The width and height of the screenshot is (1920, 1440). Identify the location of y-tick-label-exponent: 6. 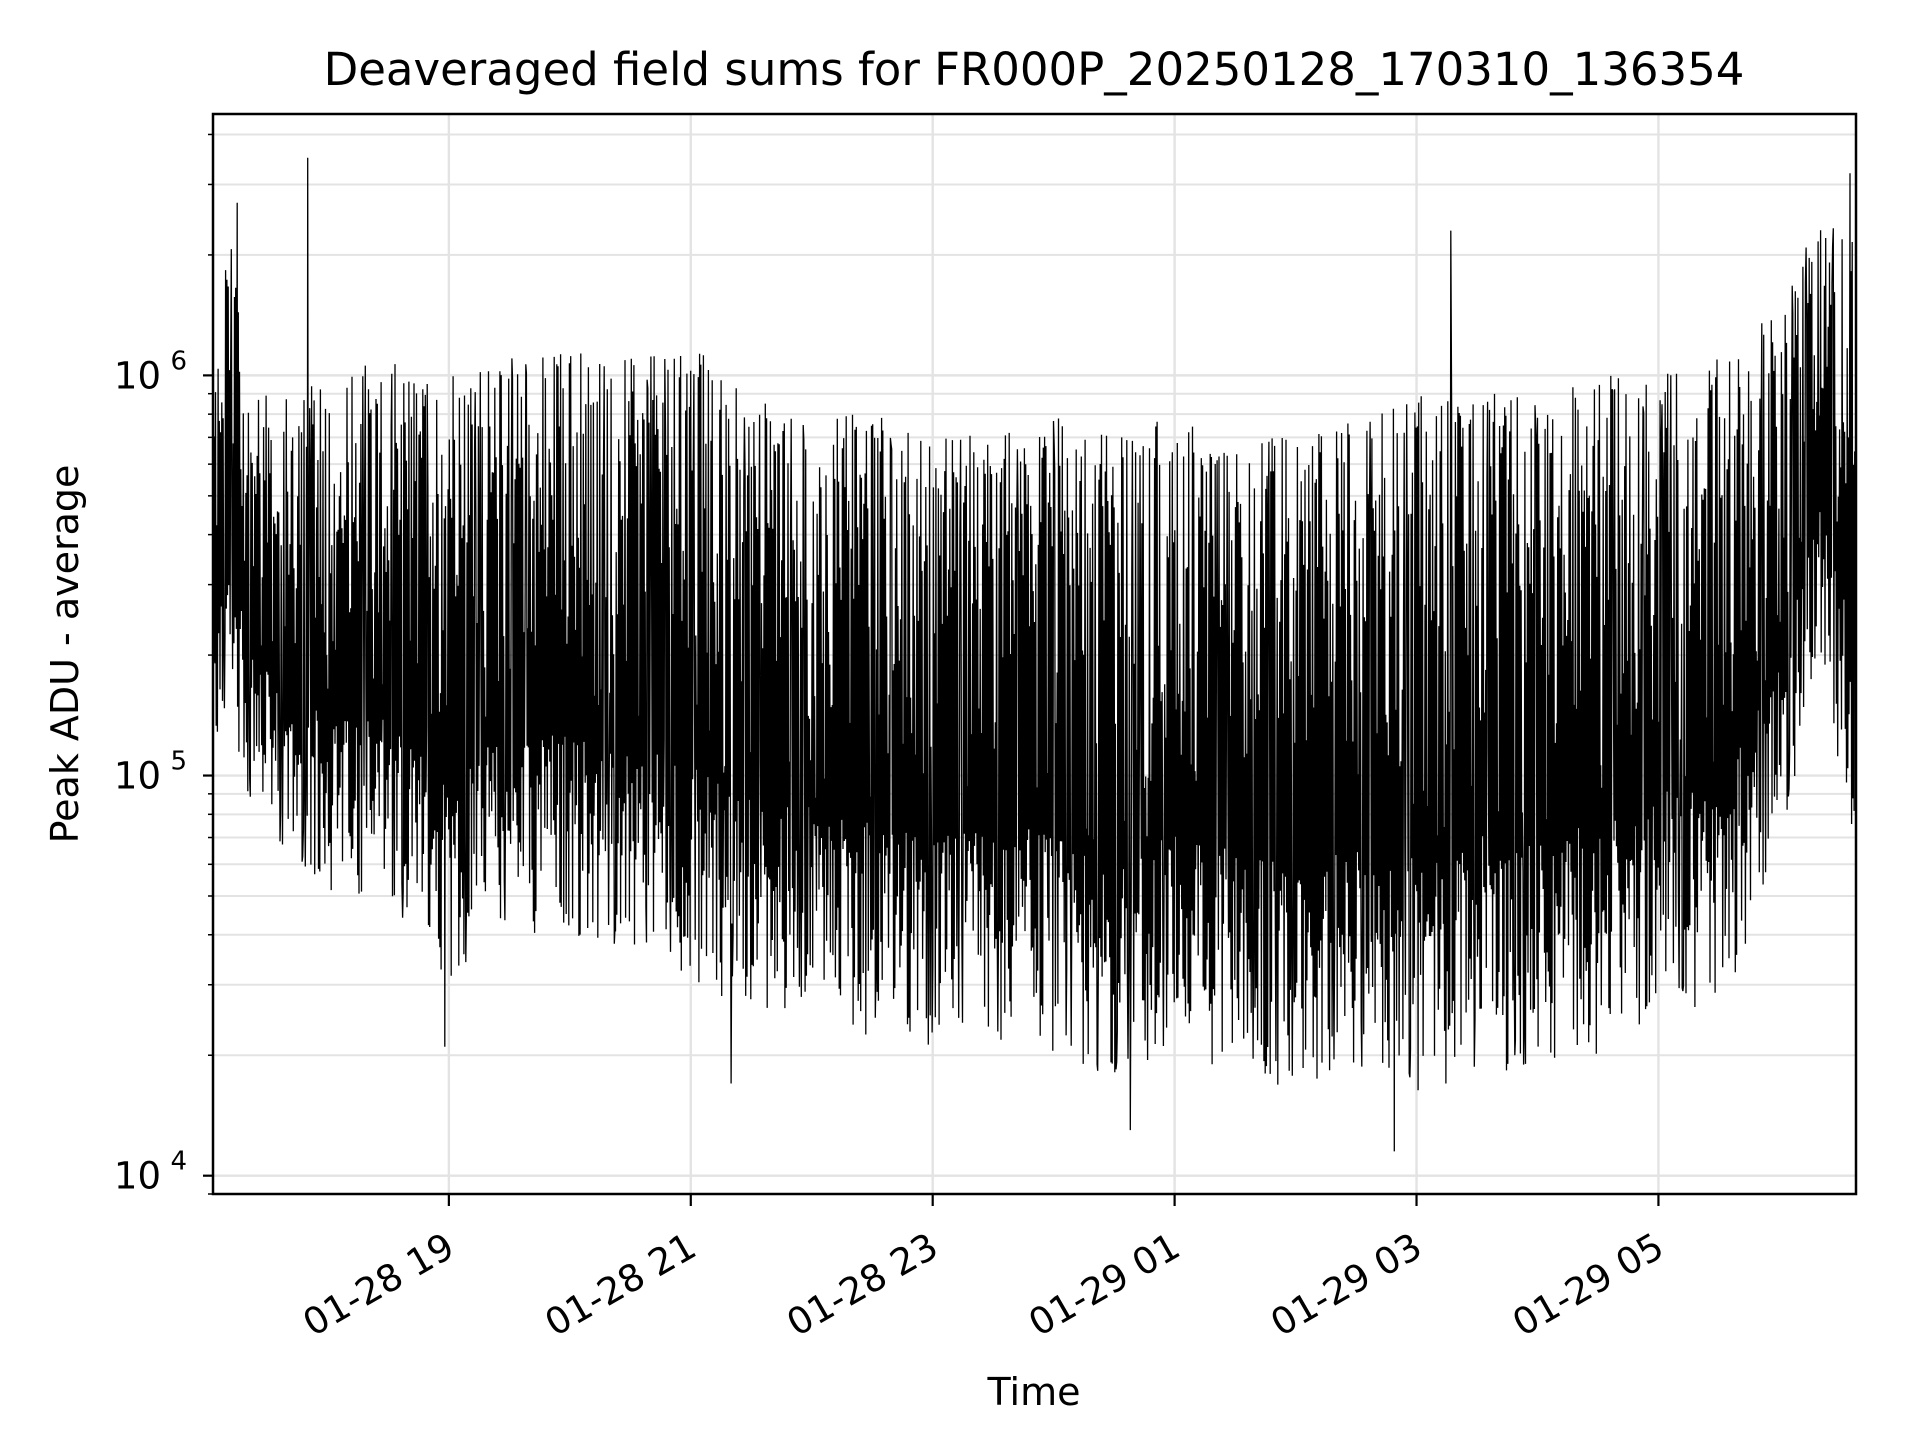
(178, 361).